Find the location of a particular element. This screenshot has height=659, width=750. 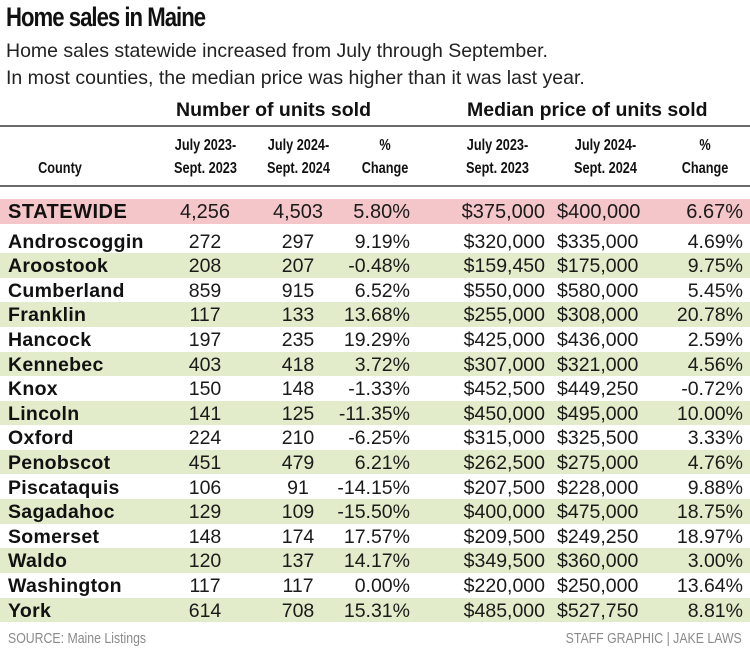

cell-price-2024: $250,000 is located at coordinates (598, 585).